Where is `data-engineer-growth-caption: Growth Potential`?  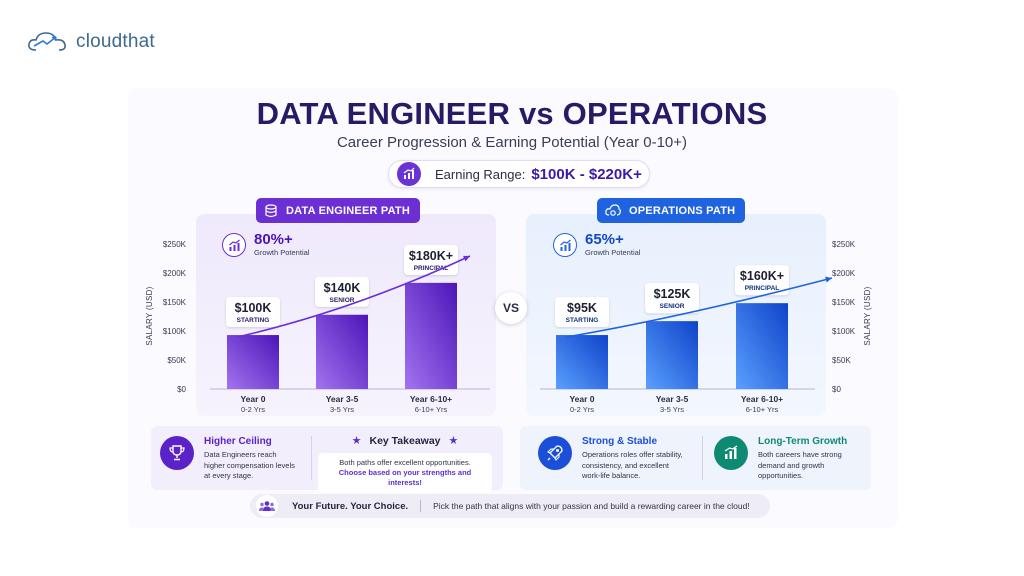 data-engineer-growth-caption: Growth Potential is located at coordinates (282, 252).